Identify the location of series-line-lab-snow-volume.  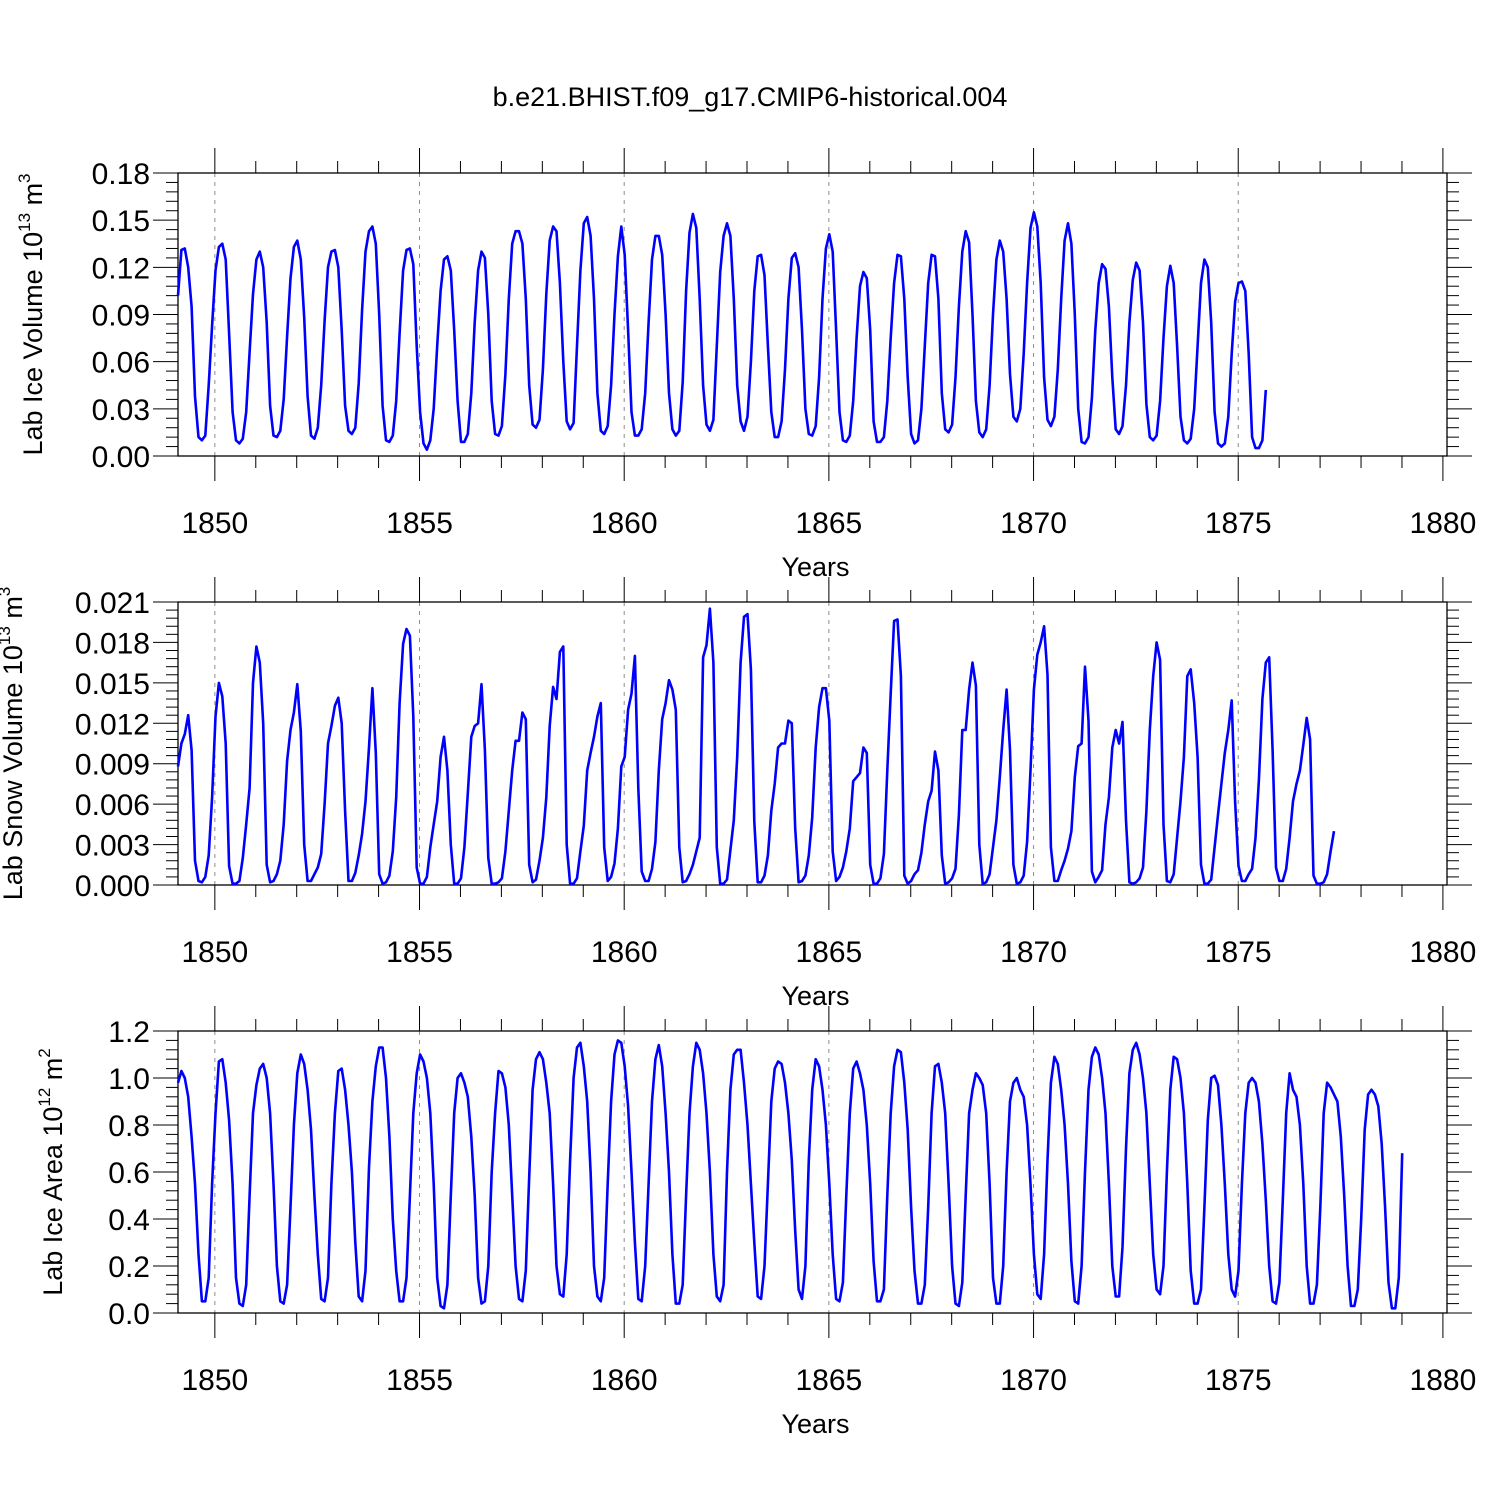
(756, 746).